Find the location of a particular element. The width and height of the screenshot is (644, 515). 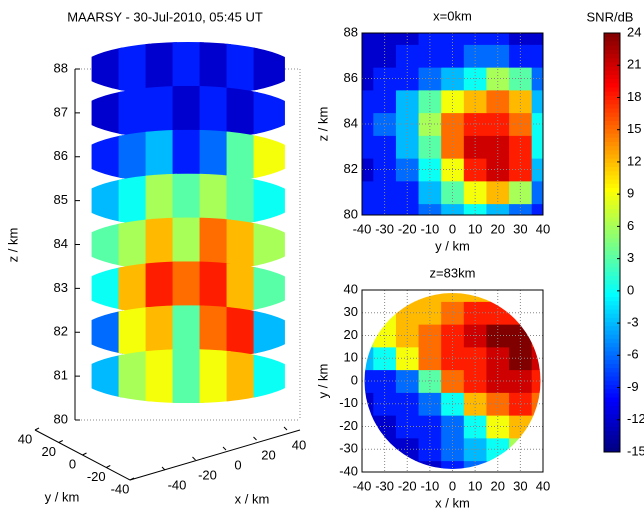

y-tick-label: -10 is located at coordinates (348, 402).